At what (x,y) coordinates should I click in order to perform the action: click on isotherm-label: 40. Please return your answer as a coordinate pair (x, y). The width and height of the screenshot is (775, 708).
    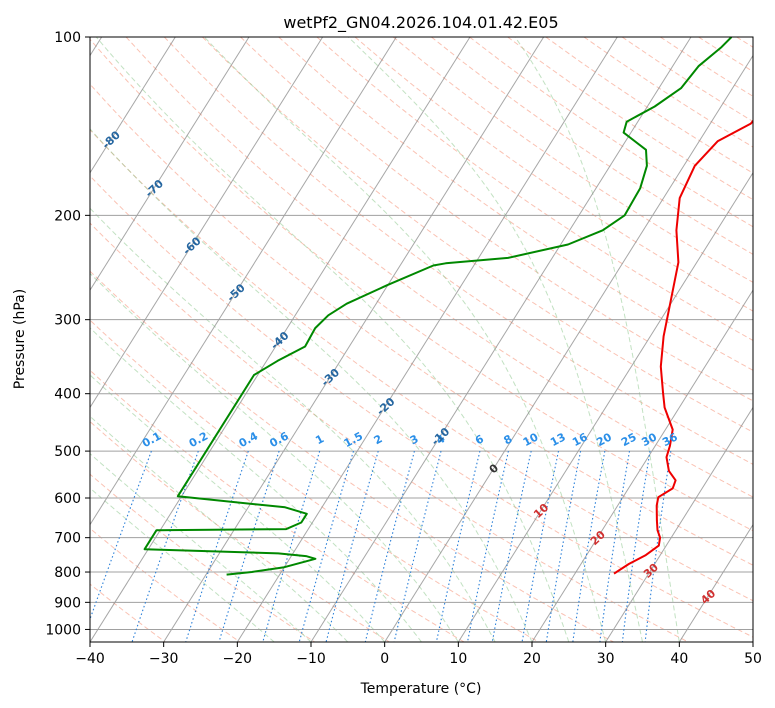
    Looking at the image, I should click on (708, 597).